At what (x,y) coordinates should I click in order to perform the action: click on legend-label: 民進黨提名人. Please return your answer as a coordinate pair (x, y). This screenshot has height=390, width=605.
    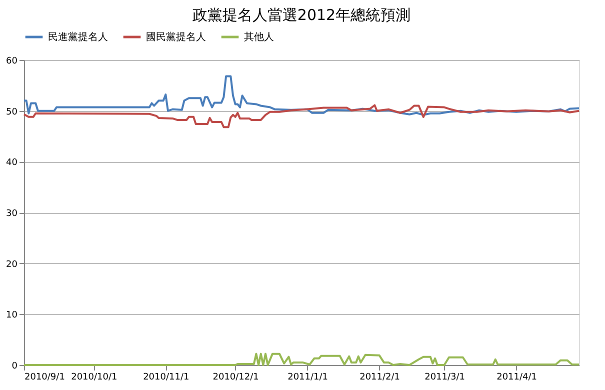
    Looking at the image, I should click on (78, 37).